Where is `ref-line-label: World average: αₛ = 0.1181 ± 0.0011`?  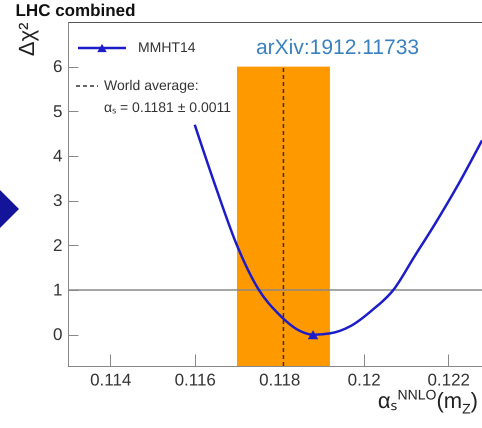 ref-line-label: World average: αₛ = 0.1181 ± 0.0011 is located at coordinates (168, 96).